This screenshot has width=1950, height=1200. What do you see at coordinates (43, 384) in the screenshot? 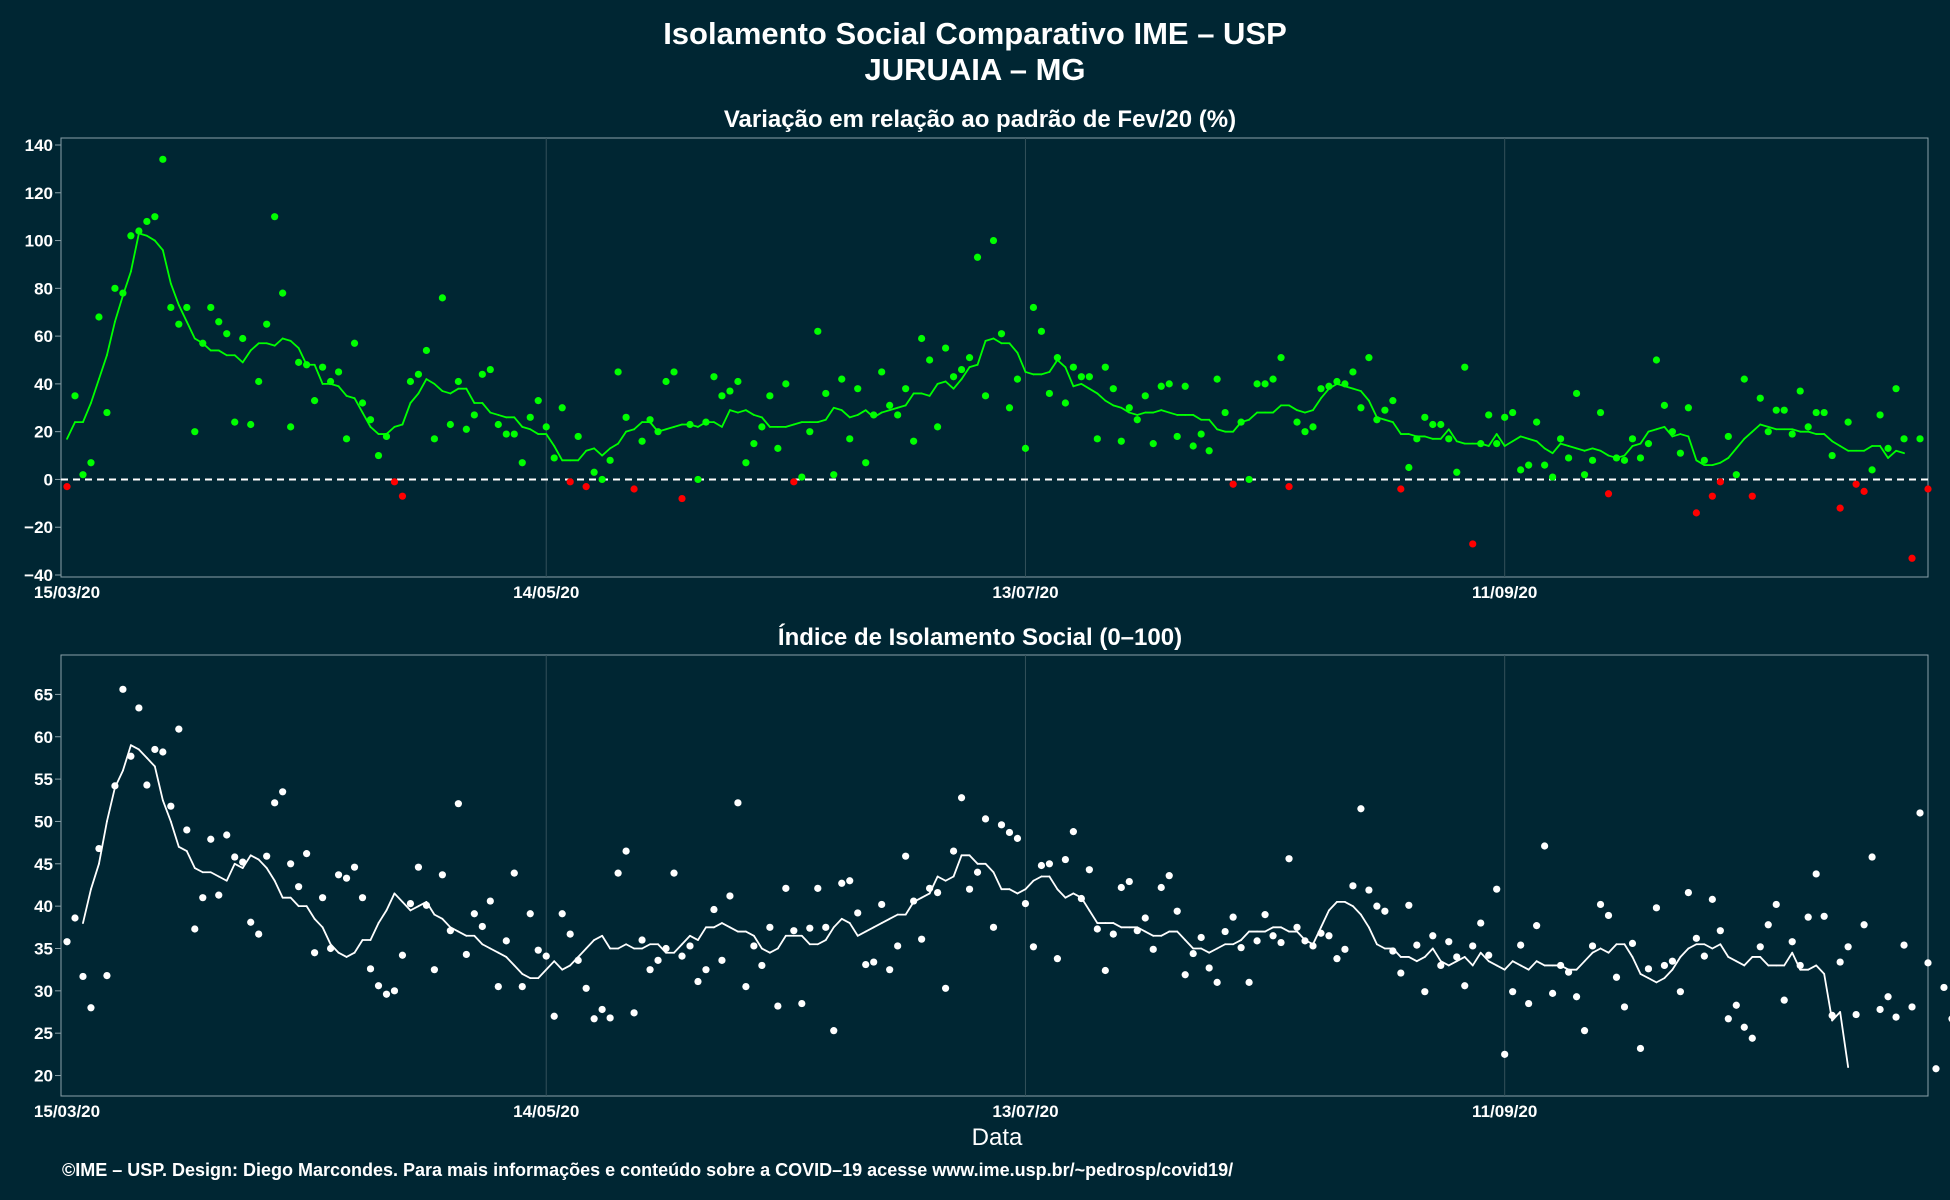
I see `y-tick-label: 40` at bounding box center [43, 384].